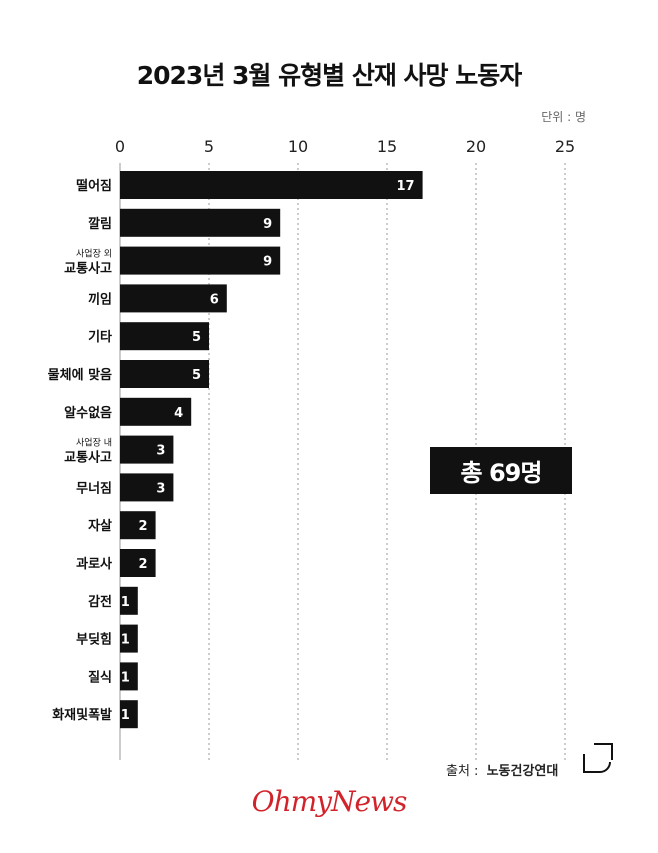 The width and height of the screenshot is (658, 853). Describe the element at coordinates (598, 758) in the screenshot. I see `source-logo-icon` at that location.